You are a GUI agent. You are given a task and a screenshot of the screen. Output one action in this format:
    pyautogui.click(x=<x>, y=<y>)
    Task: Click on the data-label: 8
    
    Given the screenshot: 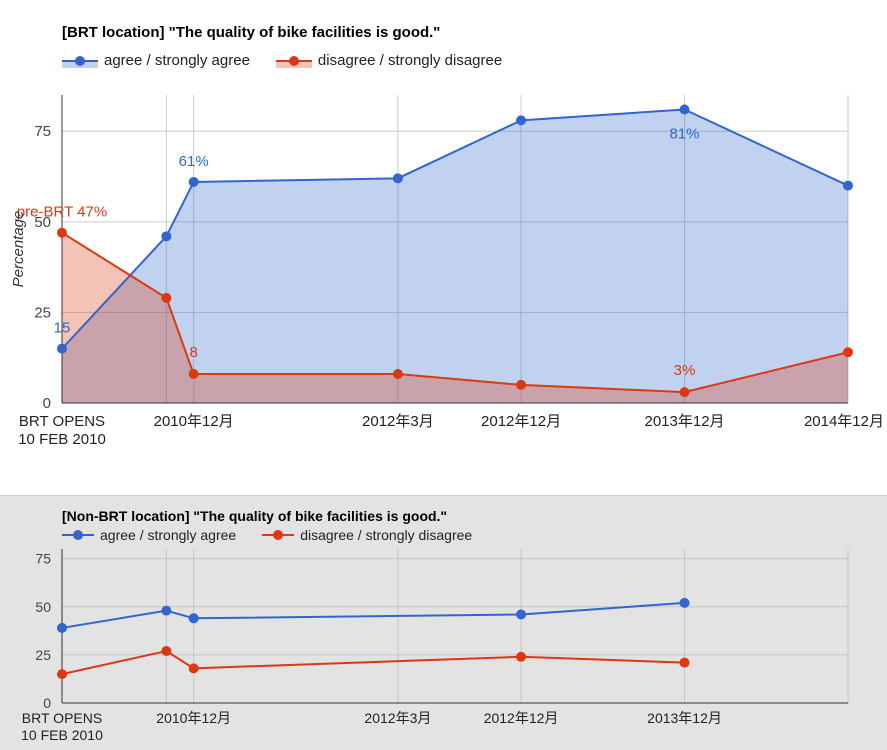 What is the action you would take?
    pyautogui.click(x=193, y=352)
    